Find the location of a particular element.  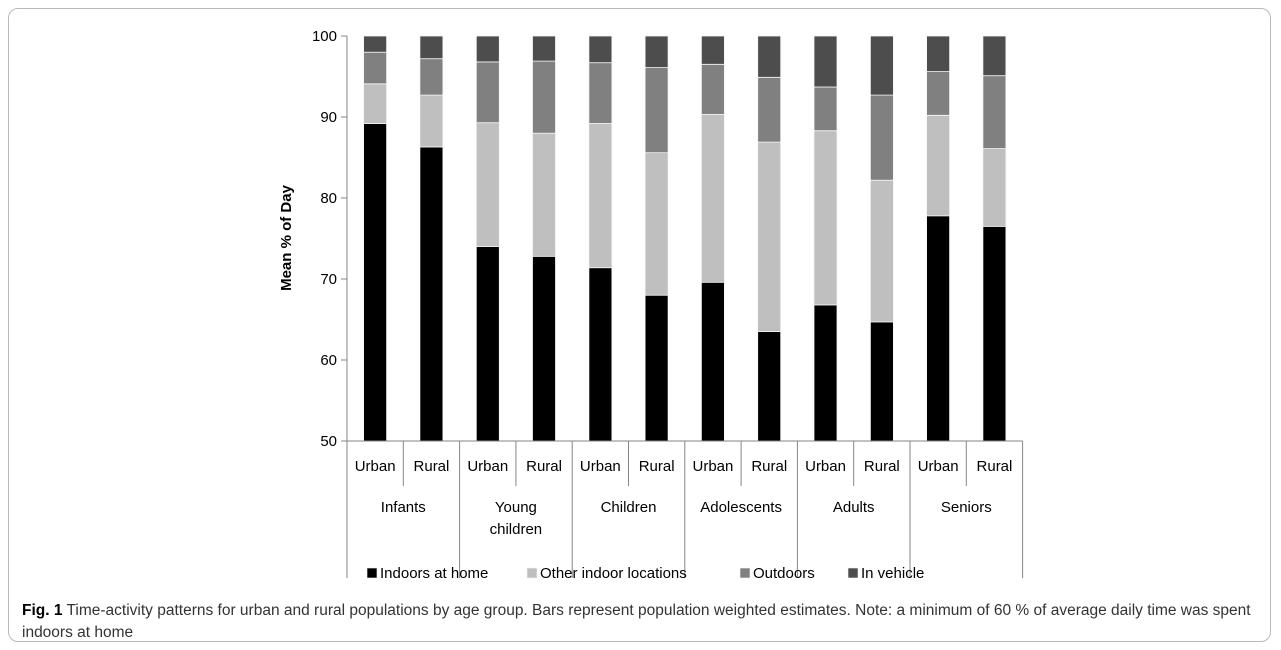

group-label-2-0: Children is located at coordinates (629, 507).